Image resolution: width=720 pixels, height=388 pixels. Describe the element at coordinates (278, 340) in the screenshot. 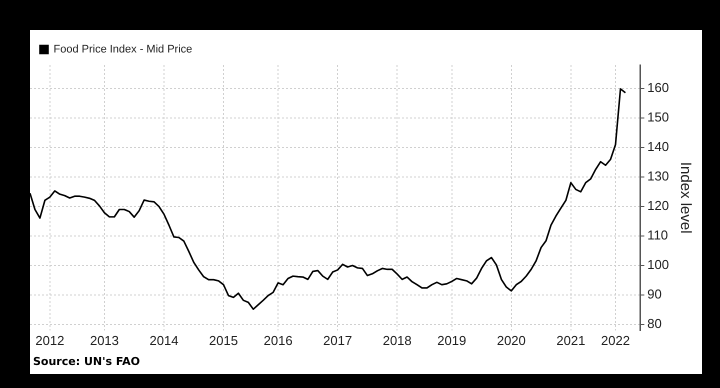

I see `x-tick-label: 2016` at that location.